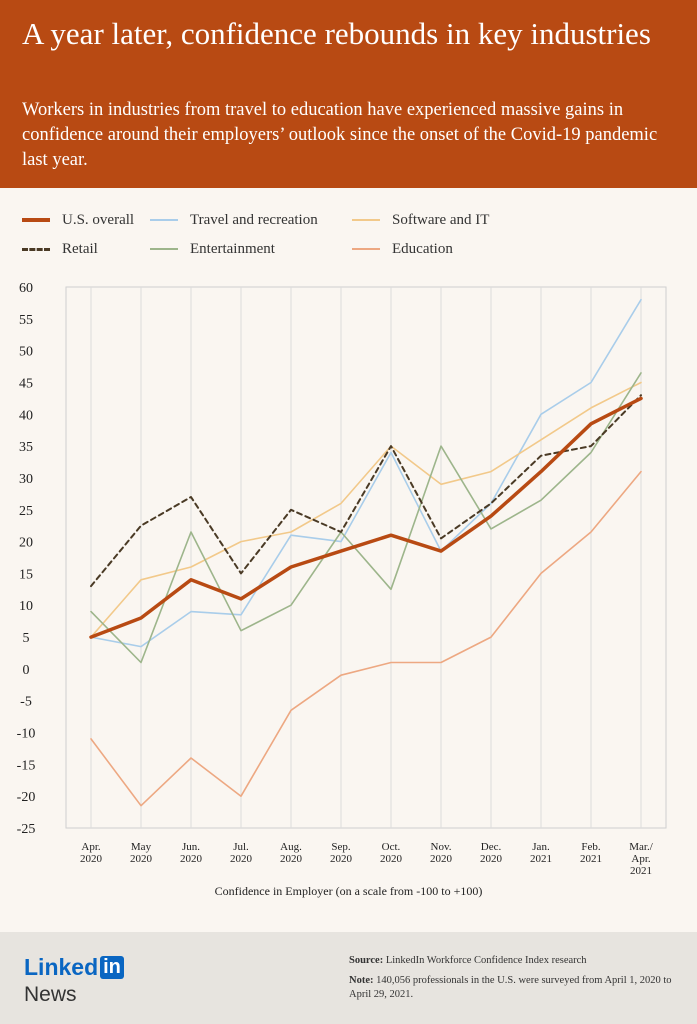  I want to click on legend-label: Retail, so click(80, 248).